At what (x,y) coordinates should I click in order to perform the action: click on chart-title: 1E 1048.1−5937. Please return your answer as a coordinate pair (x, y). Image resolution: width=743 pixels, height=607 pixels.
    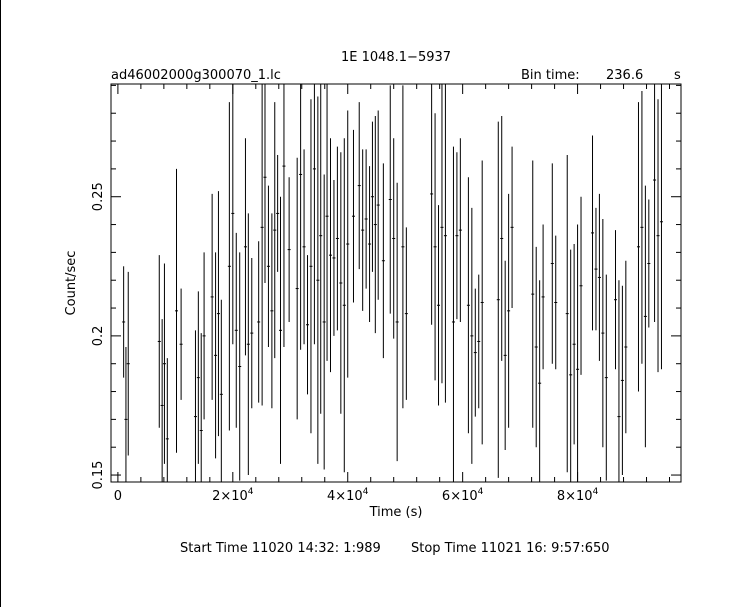
    Looking at the image, I should click on (396, 57).